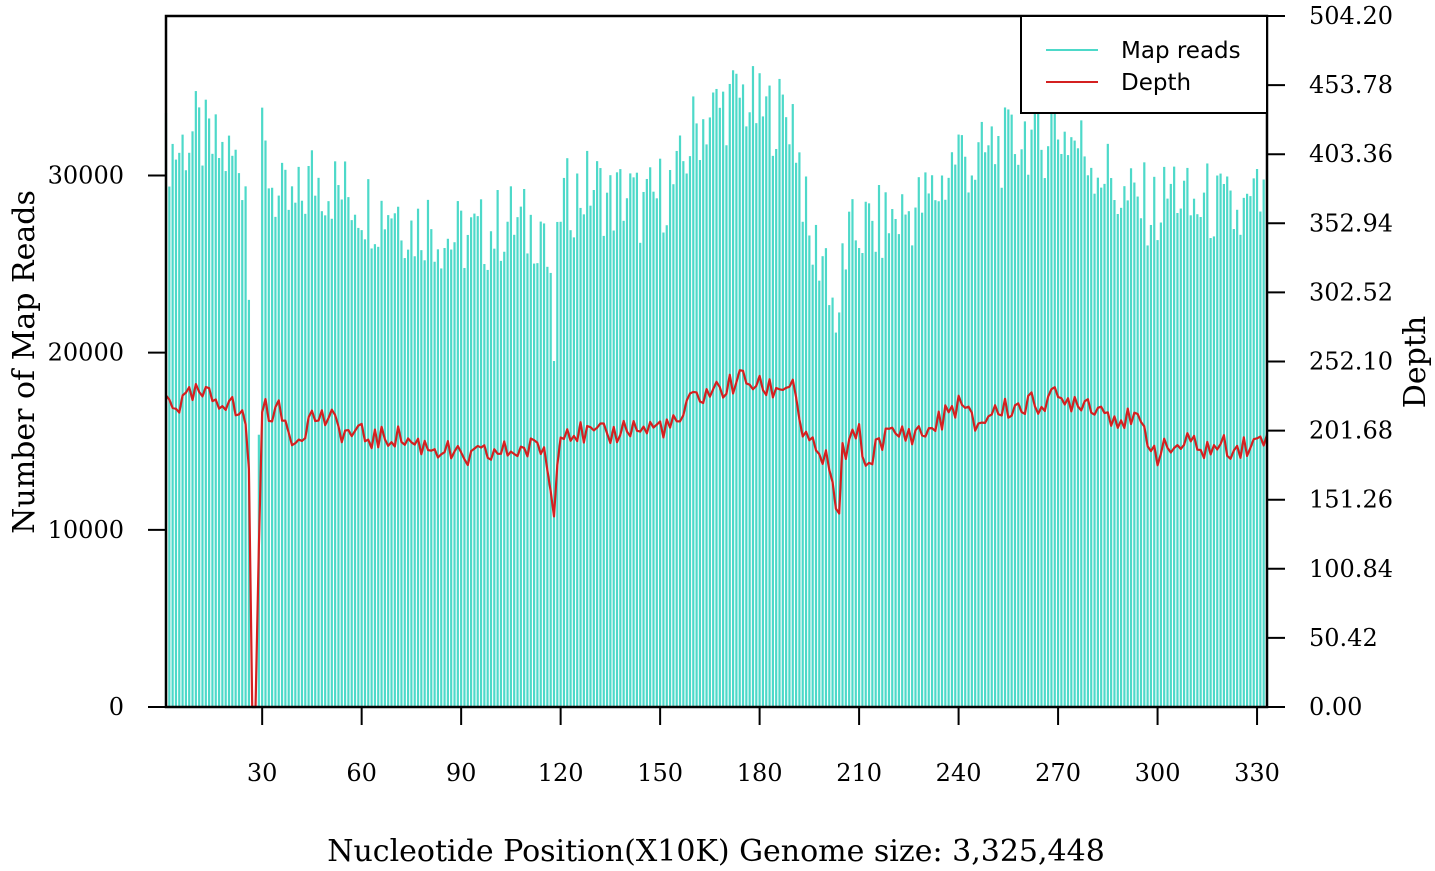 The image size is (1435, 871). I want to click on legend-box, so click(1144, 64).